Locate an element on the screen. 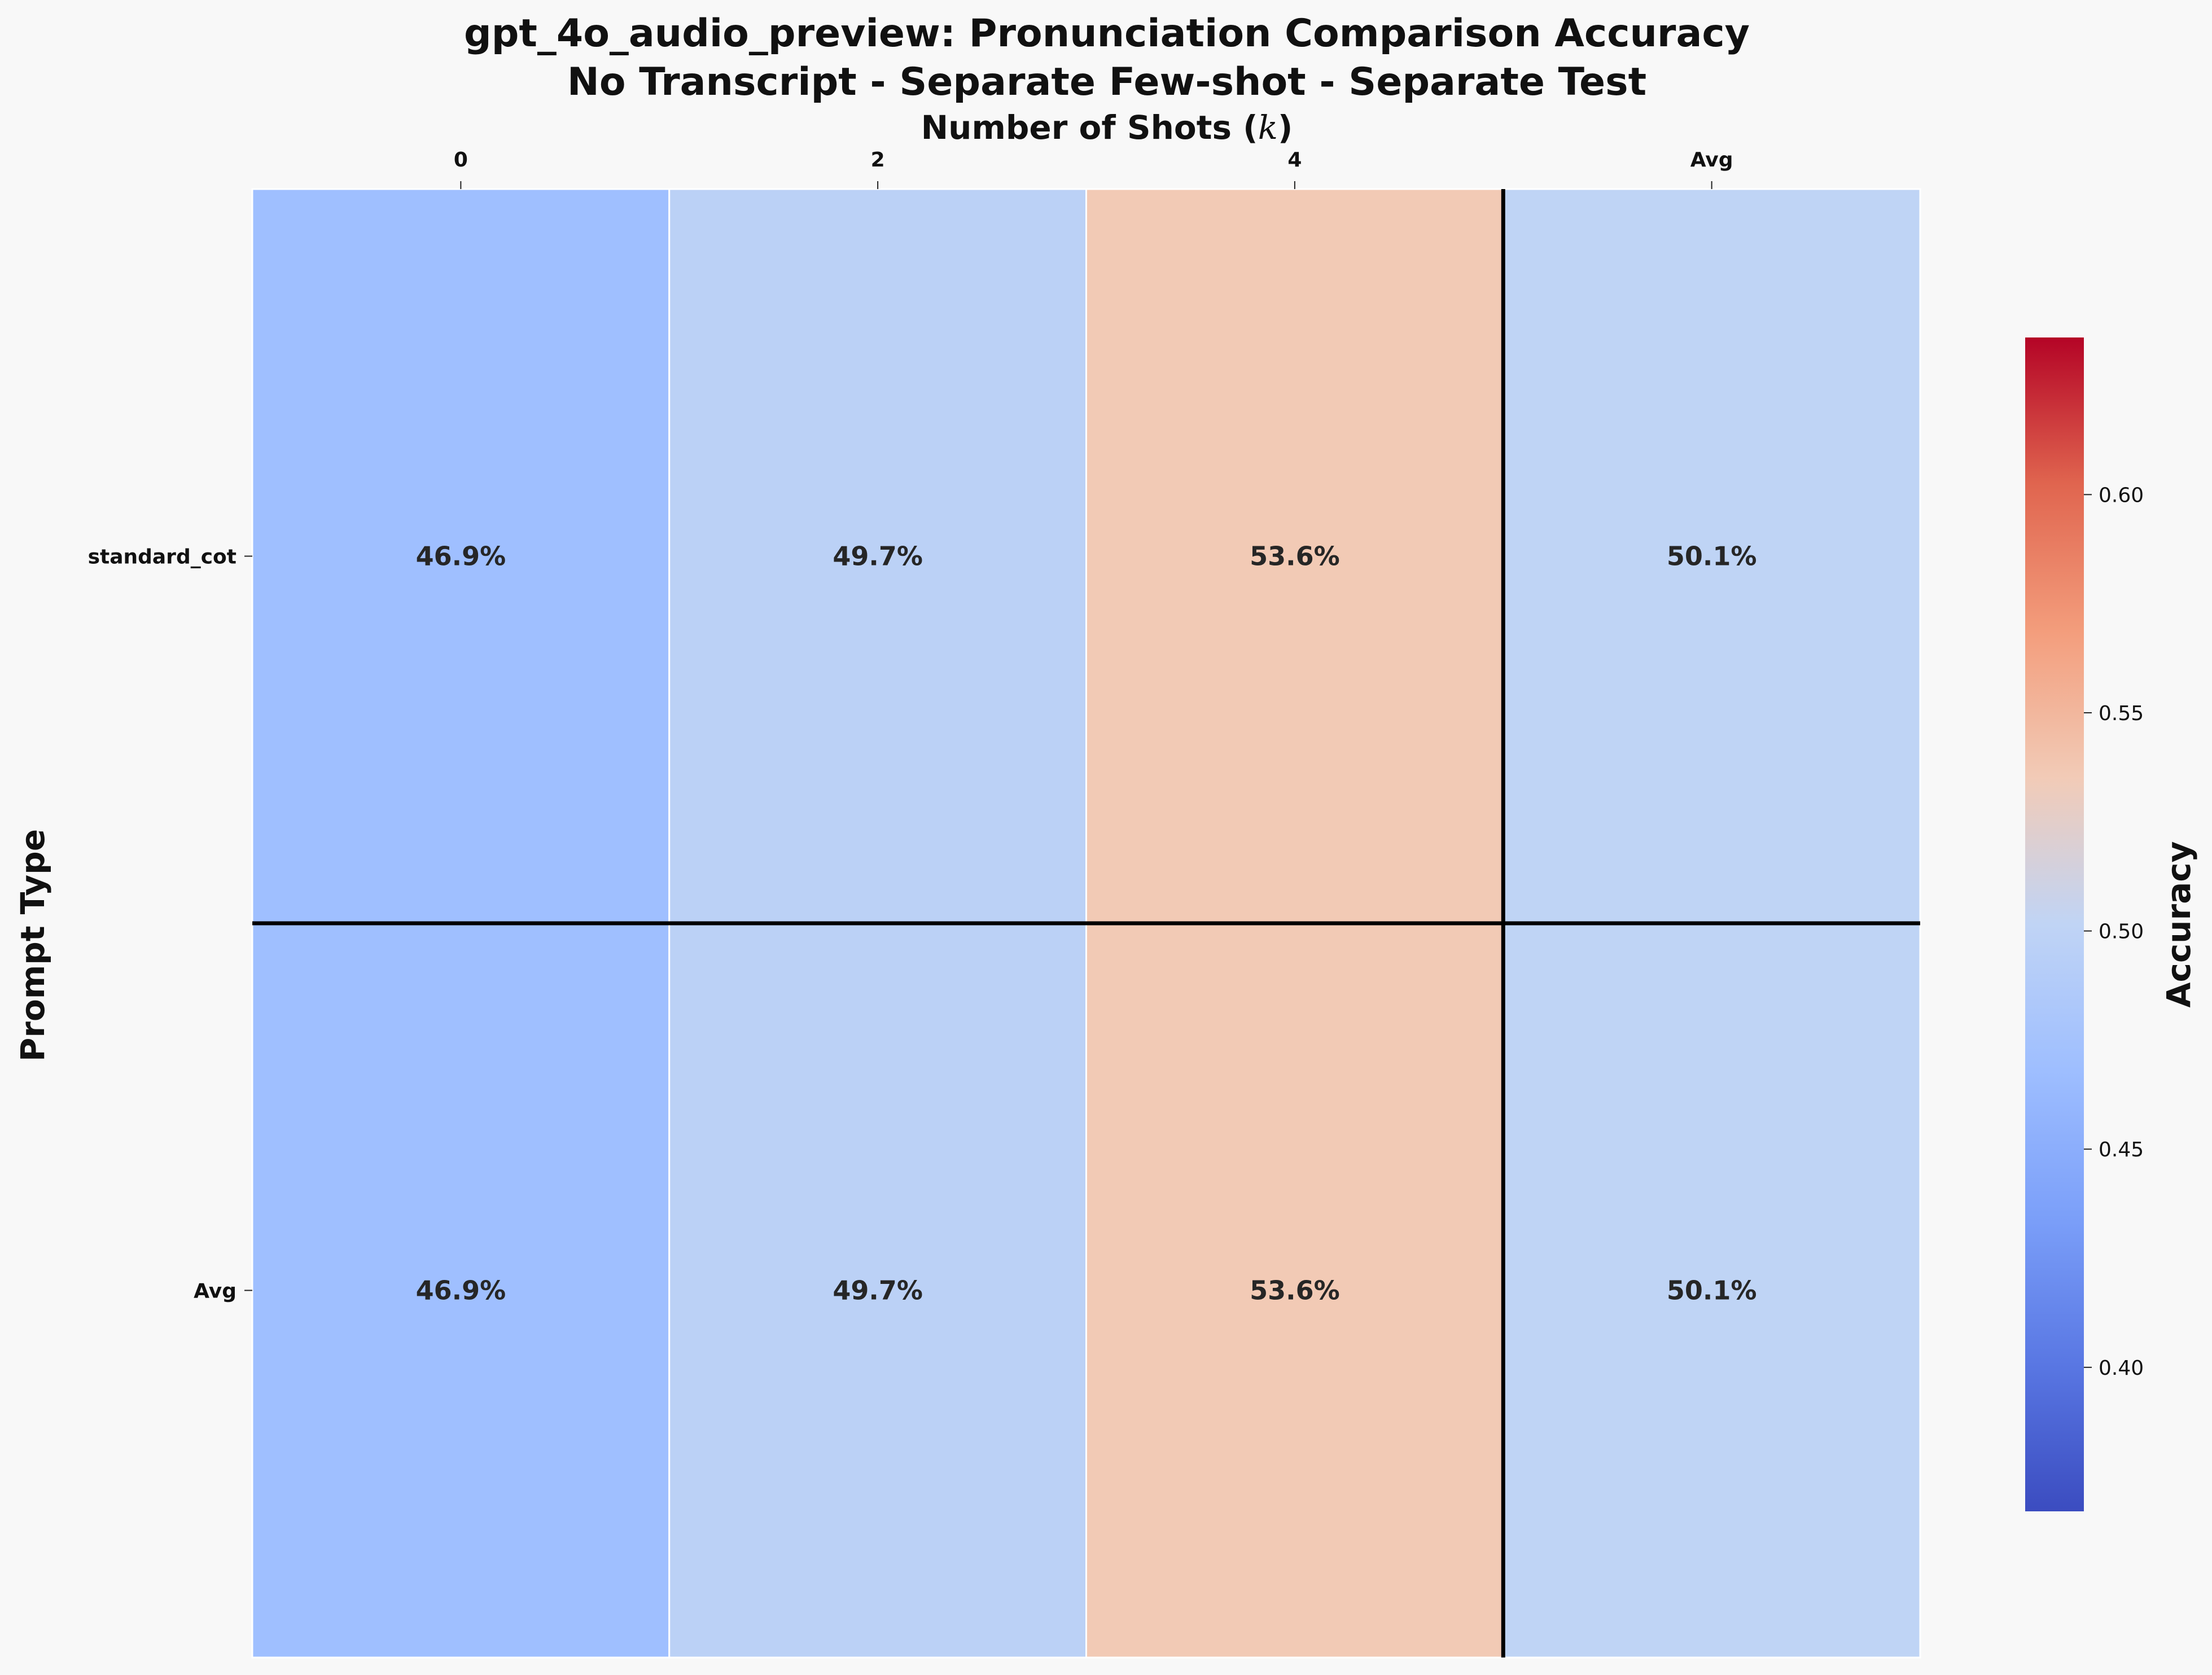  x-axis-label: Number of Shots (k) is located at coordinates (1107, 127).